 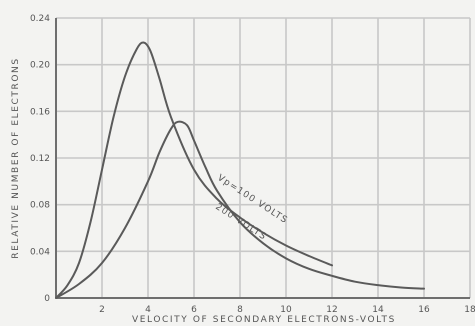 I want to click on x-axis-title: VELOCITY OF SECONDARY ELECTRONS-VOLTS, so click(x=264, y=320).